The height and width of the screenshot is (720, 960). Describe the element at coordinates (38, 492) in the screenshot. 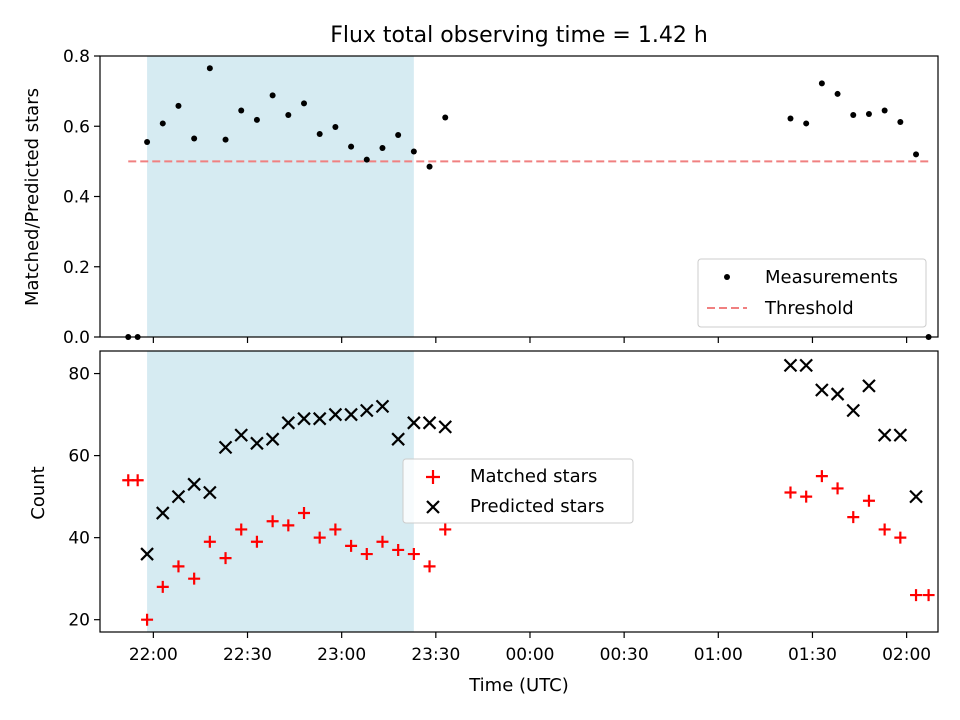

I see `count-y-axis-label: Count` at that location.